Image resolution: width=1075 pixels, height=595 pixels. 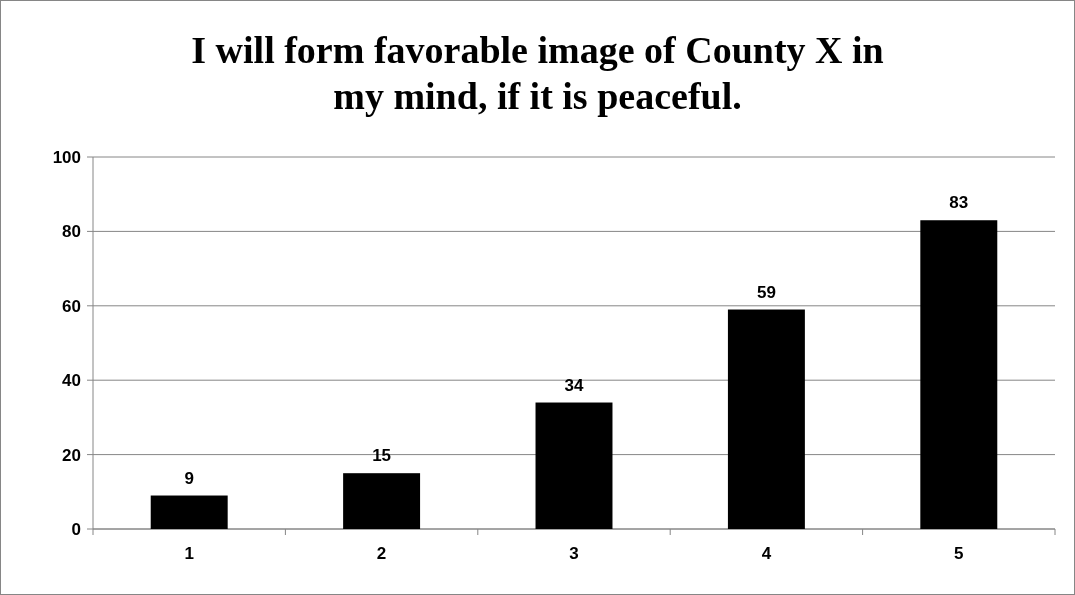 I want to click on y-tick-label: 80, so click(x=71, y=232).